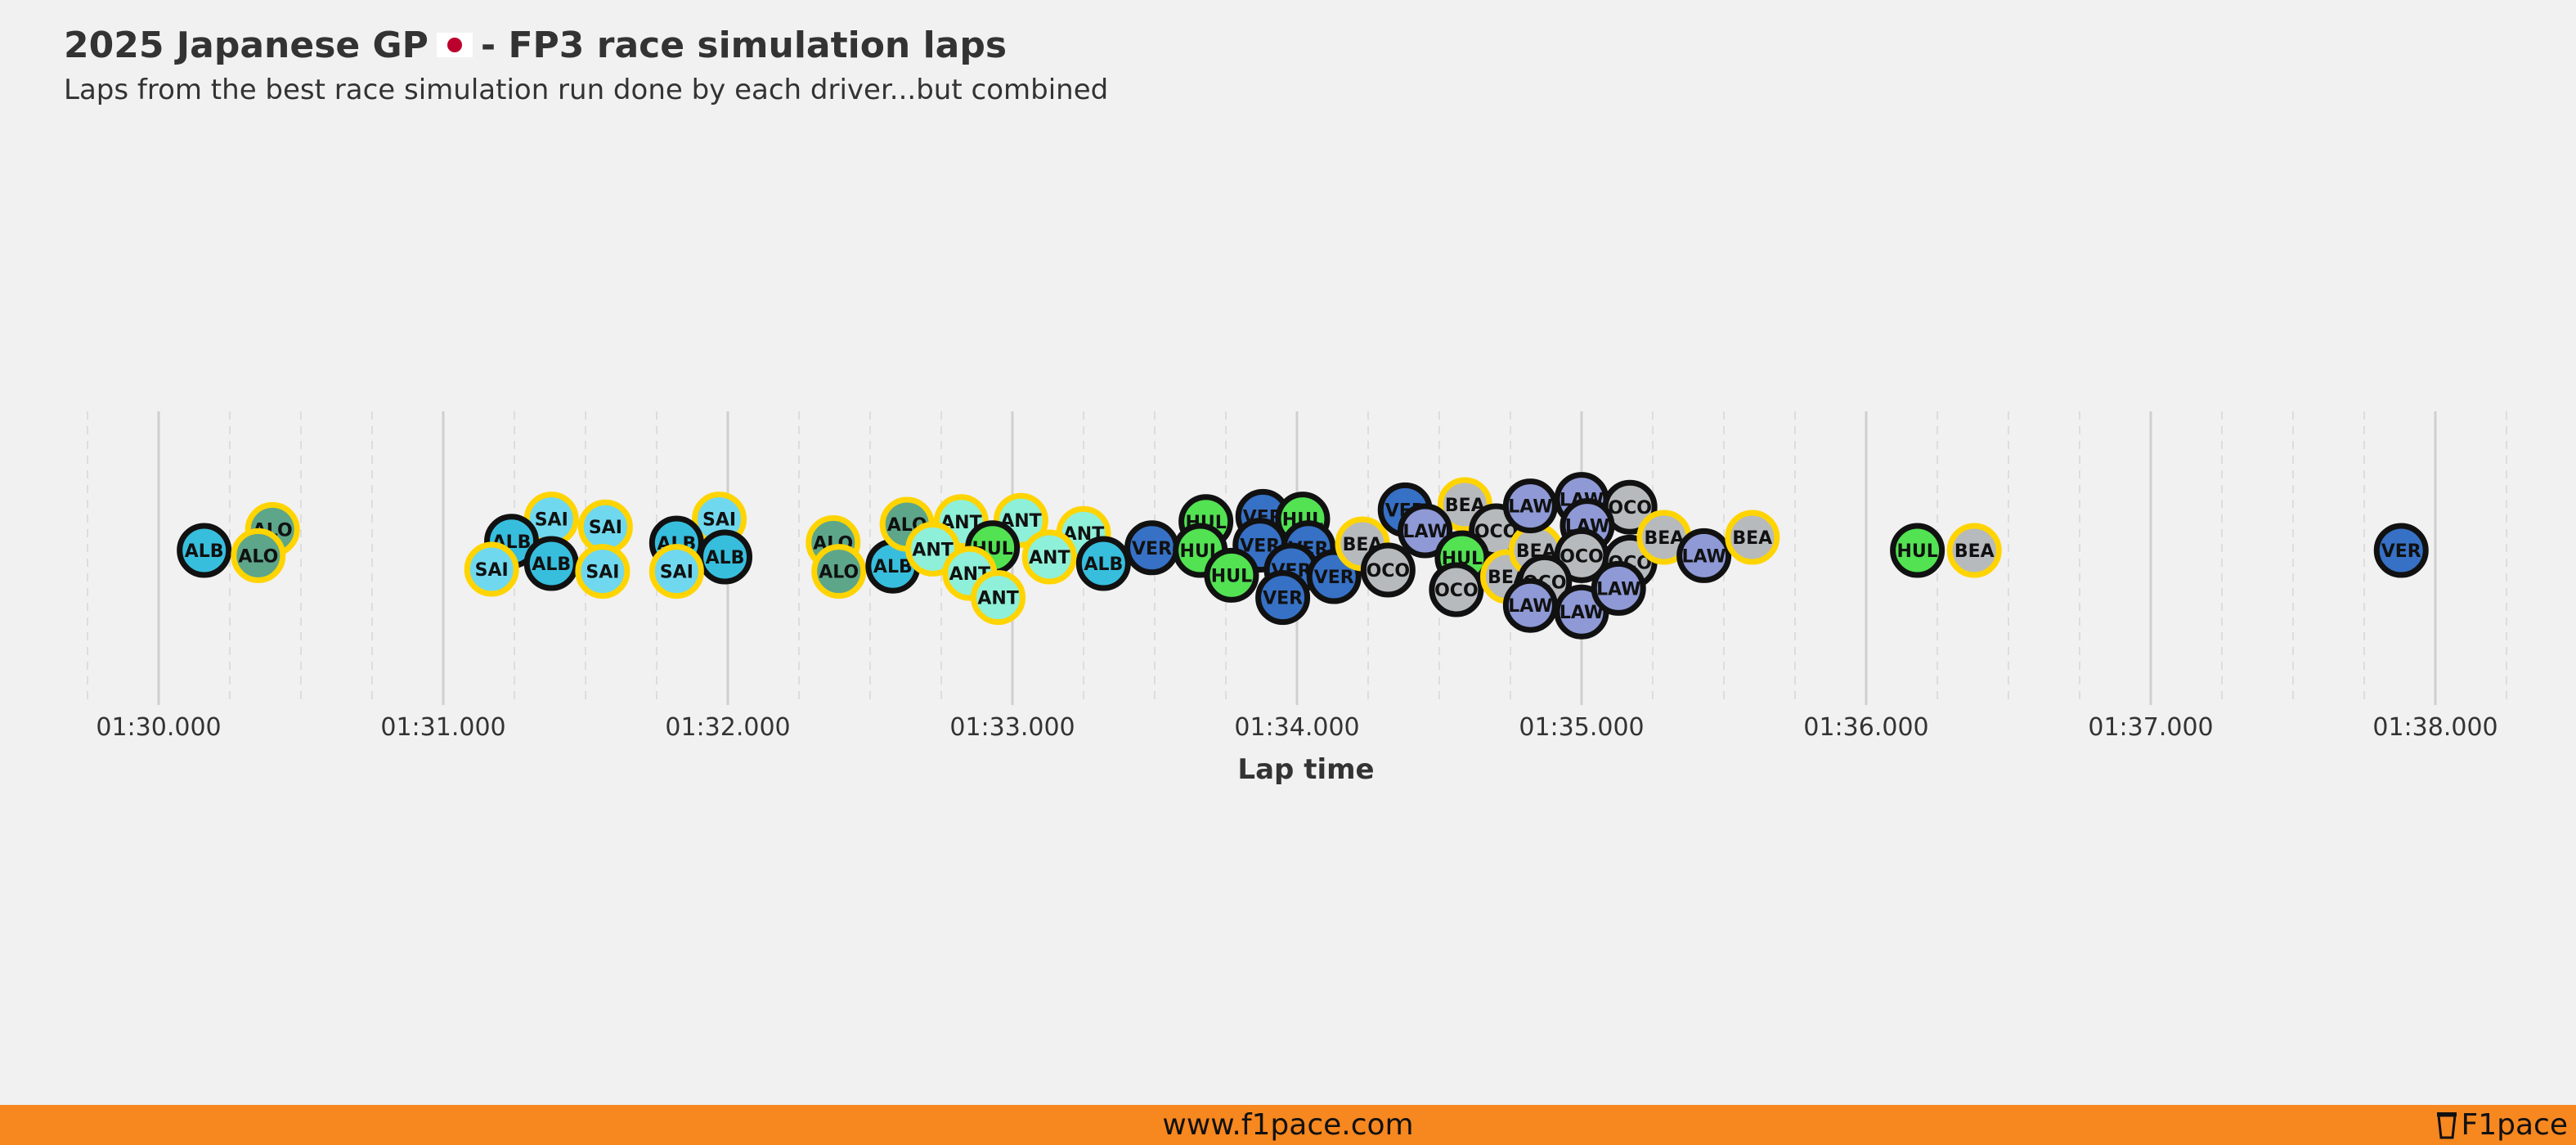  Describe the element at coordinates (247, 45) in the screenshot. I see `title-text-before: 2025 Japanese GP` at that location.